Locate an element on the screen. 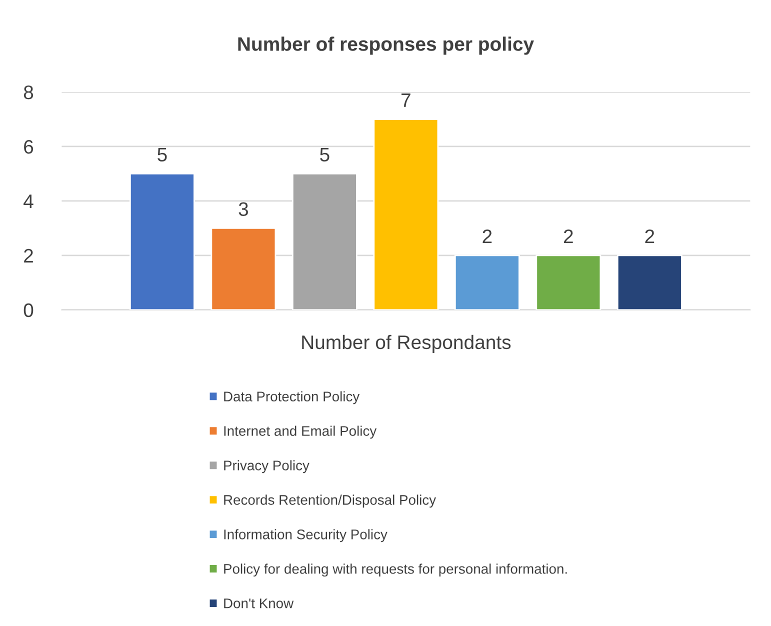 The width and height of the screenshot is (771, 626). legend-label: Information Security Policy is located at coordinates (306, 535).